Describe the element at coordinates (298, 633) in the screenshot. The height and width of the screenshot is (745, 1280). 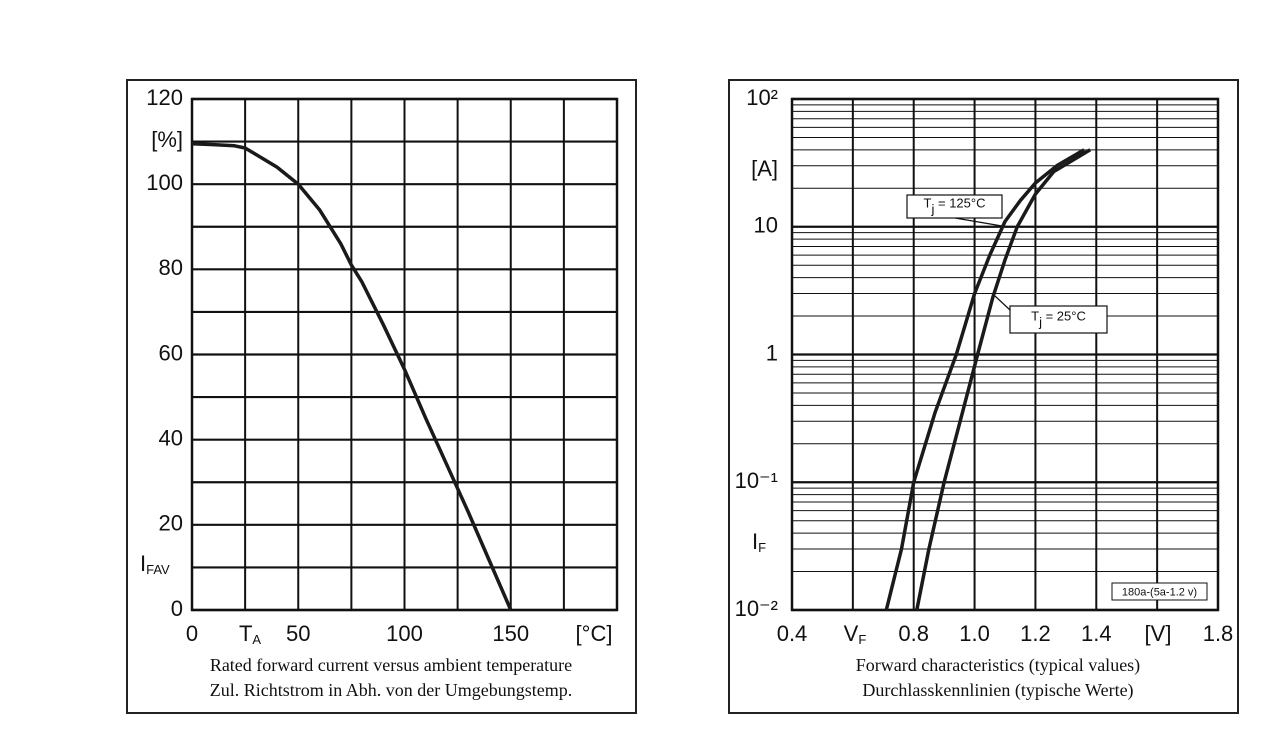
I see `x-tick-label: 50` at that location.